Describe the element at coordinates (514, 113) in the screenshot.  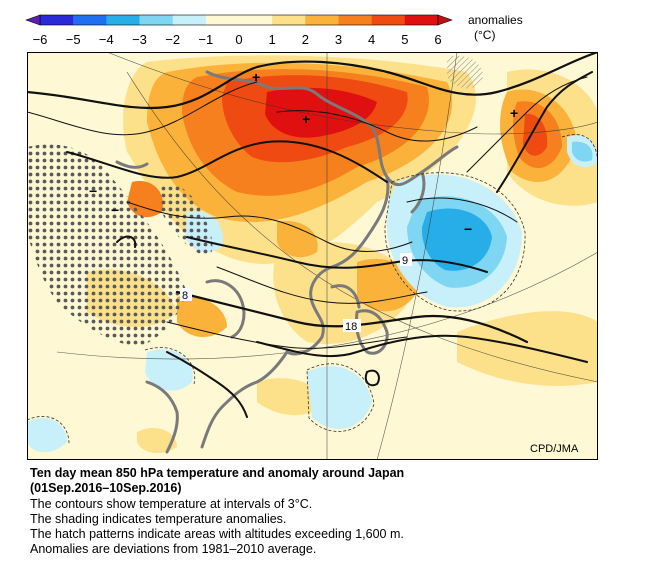
I see `high-mark-3: +` at that location.